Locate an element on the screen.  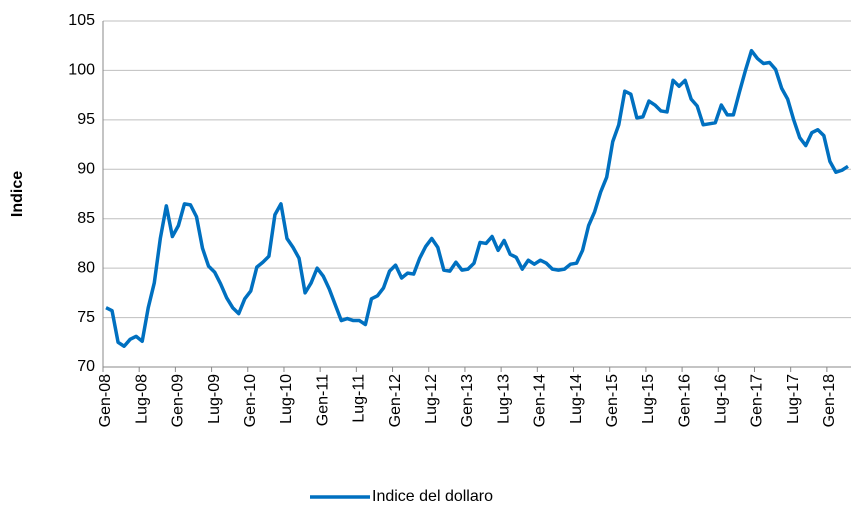
x-tick-label: Gen-16 is located at coordinates (684, 400).